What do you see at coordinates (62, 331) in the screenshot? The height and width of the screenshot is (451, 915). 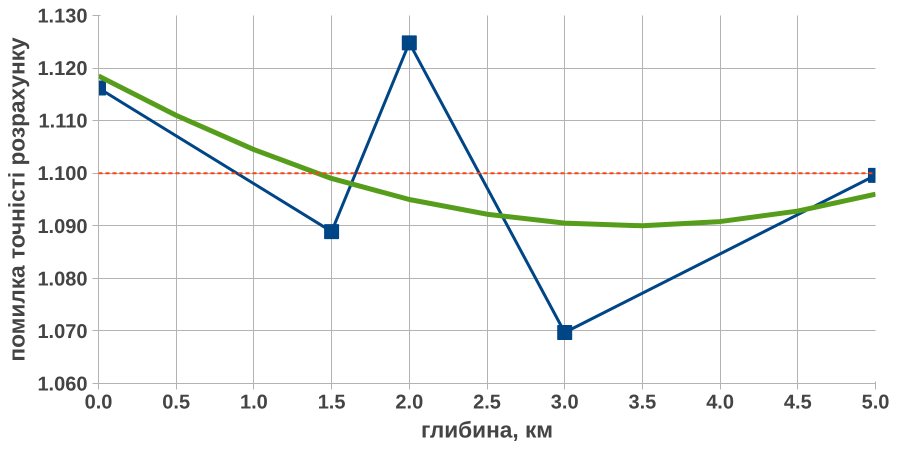 I see `y-tick-label: 1.070` at bounding box center [62, 331].